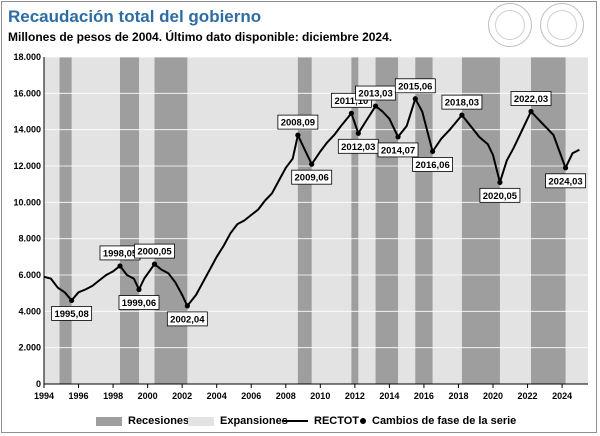  I want to click on institution-seal-logo, so click(510, 25).